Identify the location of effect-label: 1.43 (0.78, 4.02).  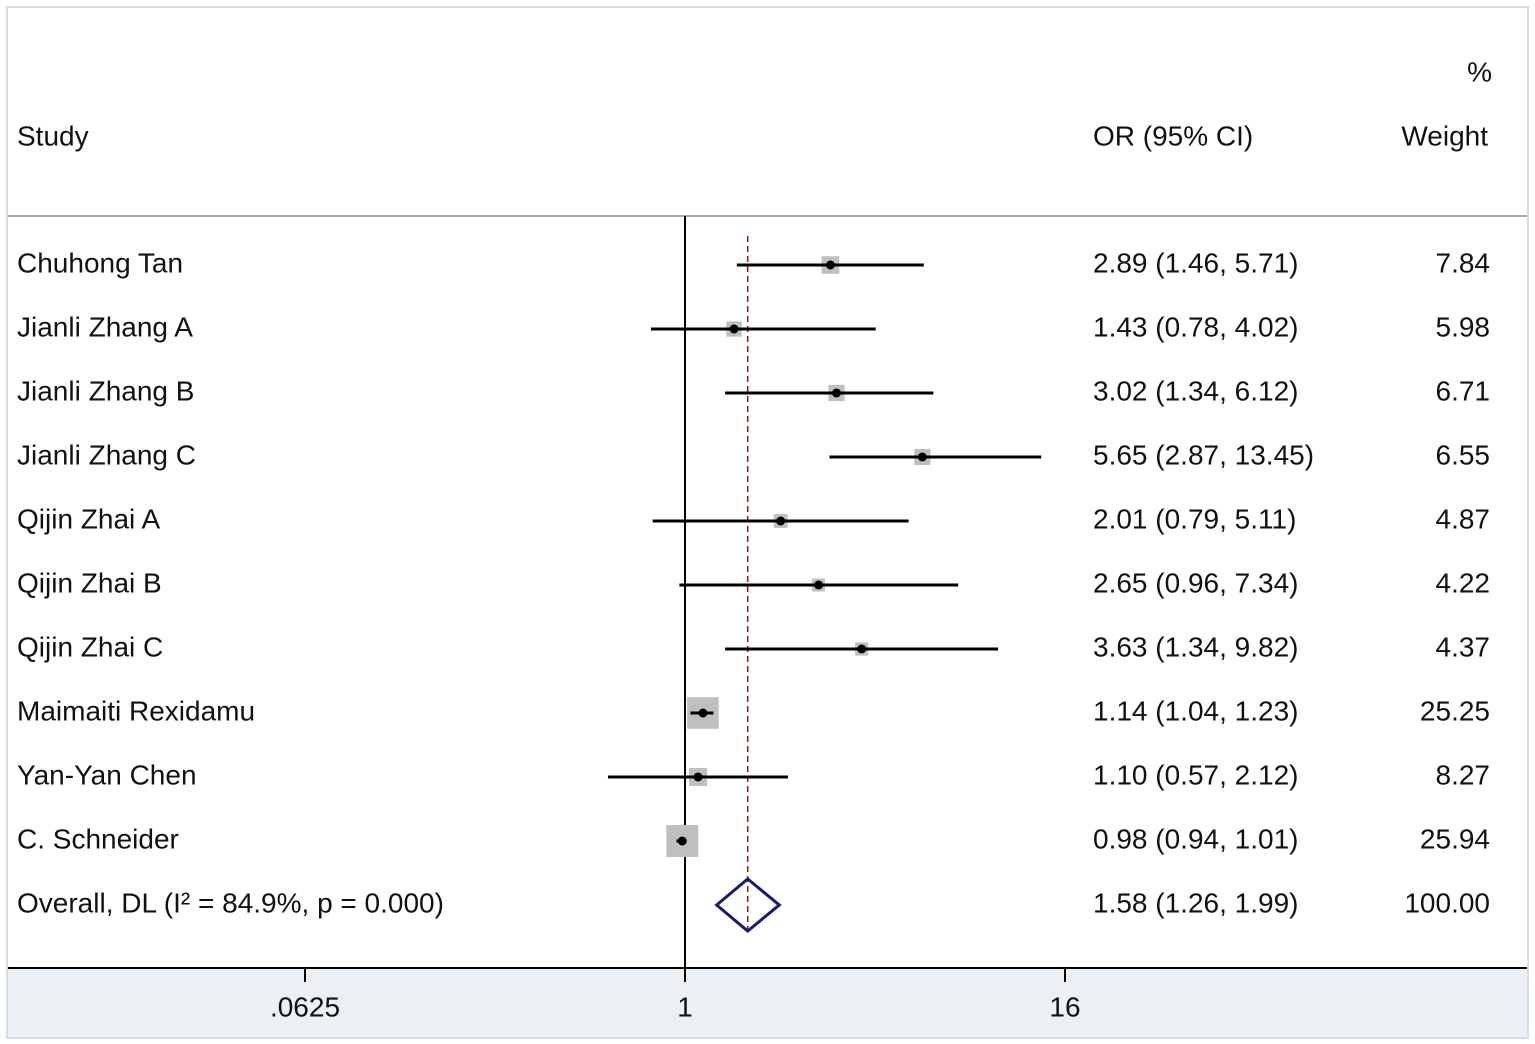
(1195, 326).